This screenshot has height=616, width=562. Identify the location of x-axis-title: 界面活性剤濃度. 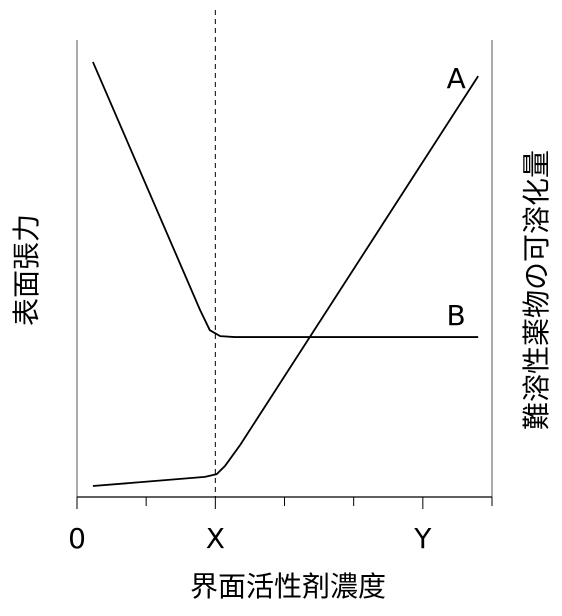
(288, 586).